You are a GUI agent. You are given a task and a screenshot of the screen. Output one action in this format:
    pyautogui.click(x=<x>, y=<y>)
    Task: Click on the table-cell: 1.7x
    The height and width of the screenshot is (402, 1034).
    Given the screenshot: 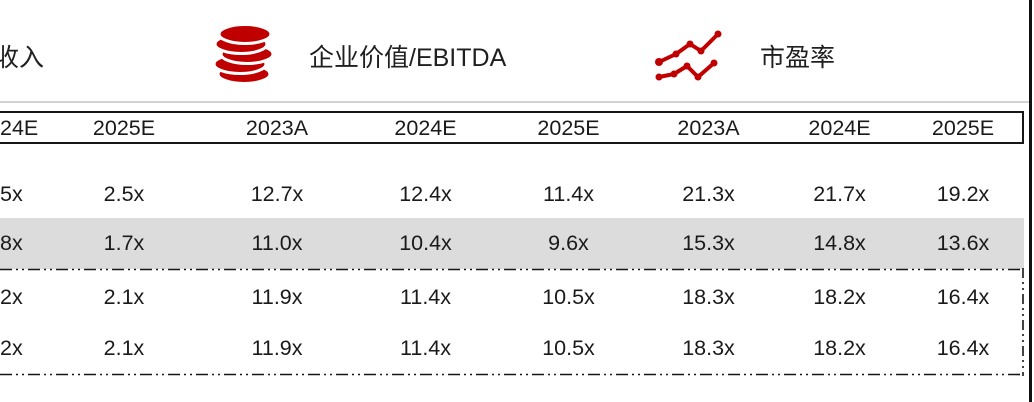 What is the action you would take?
    pyautogui.click(x=124, y=243)
    